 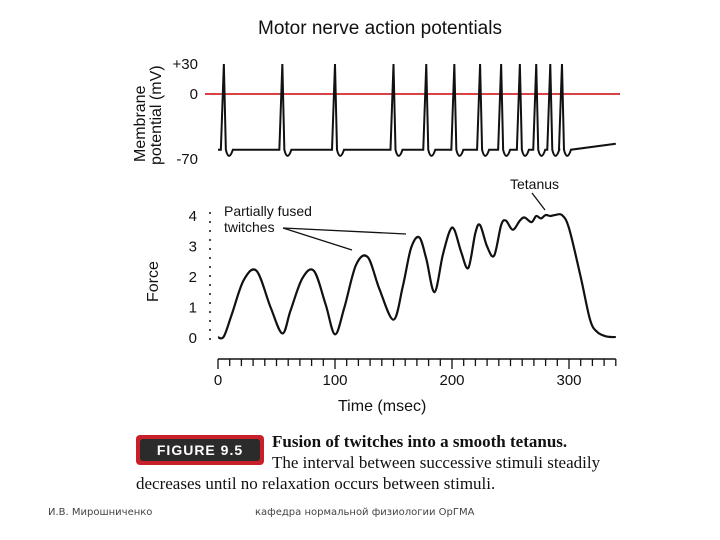 I want to click on force-x-tick-label: 200, so click(x=451, y=380).